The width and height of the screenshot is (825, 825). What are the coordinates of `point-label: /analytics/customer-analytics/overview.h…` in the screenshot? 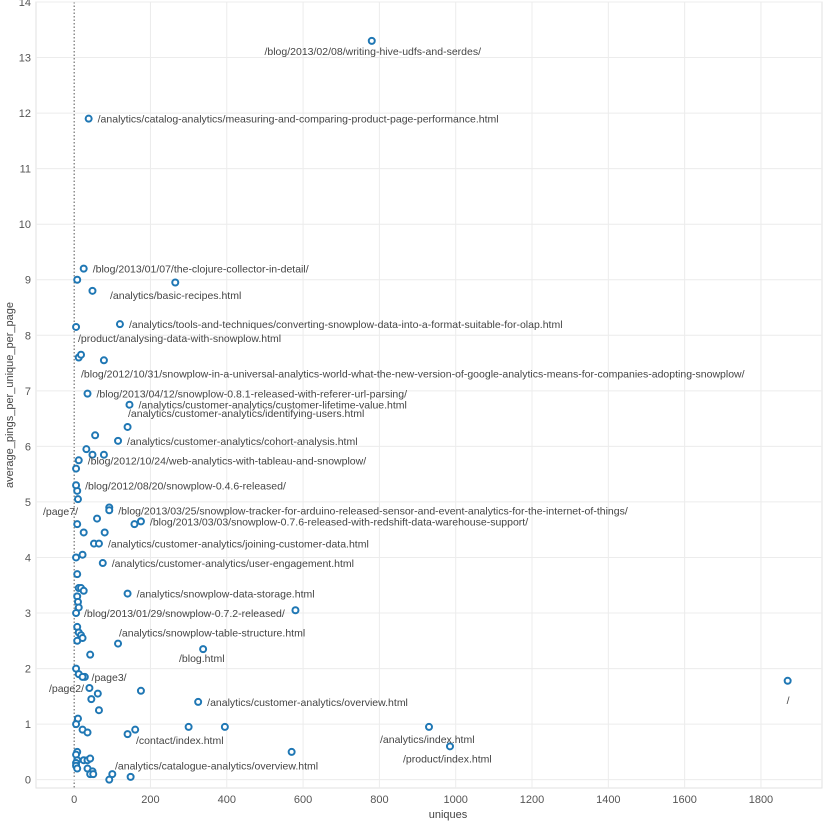 It's located at (307, 703).